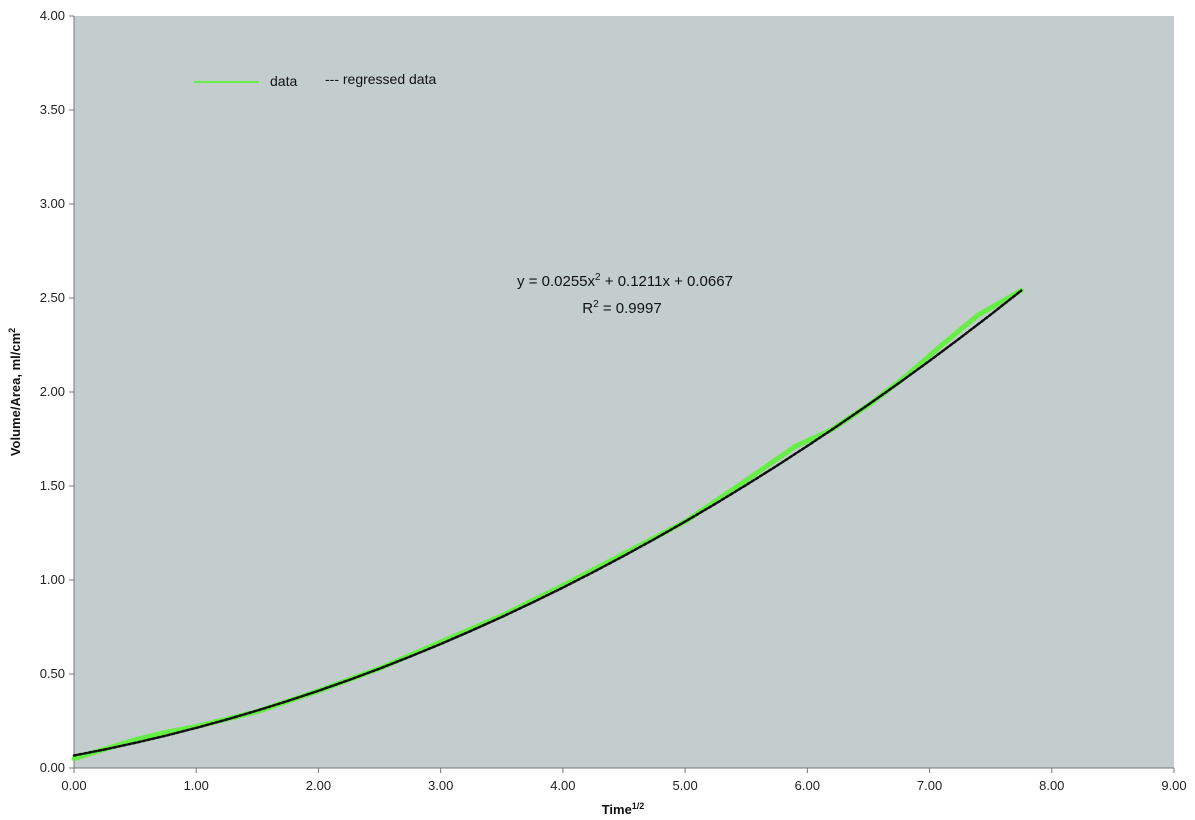 Image resolution: width=1195 pixels, height=820 pixels. Describe the element at coordinates (562, 785) in the screenshot. I see `x-tick-label: 4.00` at that location.